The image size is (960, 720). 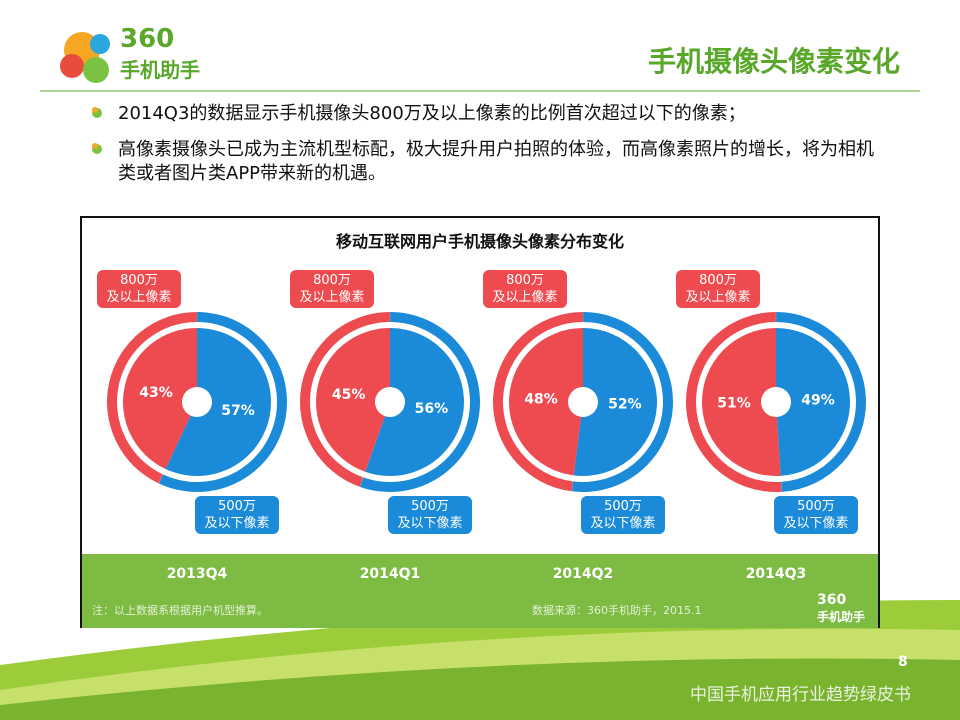 I want to click on quarter-label: 2014Q3, so click(x=776, y=574).